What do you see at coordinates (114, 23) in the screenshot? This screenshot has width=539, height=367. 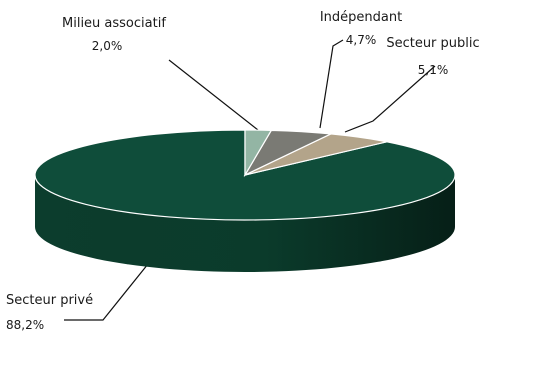 I see `slice-name: Milieu associatif` at bounding box center [114, 23].